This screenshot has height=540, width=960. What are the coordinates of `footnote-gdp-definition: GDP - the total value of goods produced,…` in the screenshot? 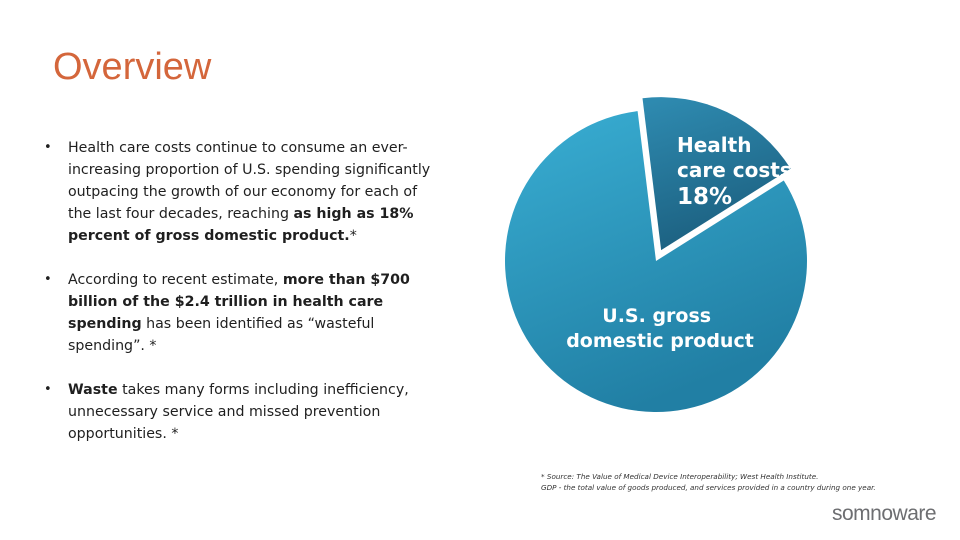 It's located at (708, 487).